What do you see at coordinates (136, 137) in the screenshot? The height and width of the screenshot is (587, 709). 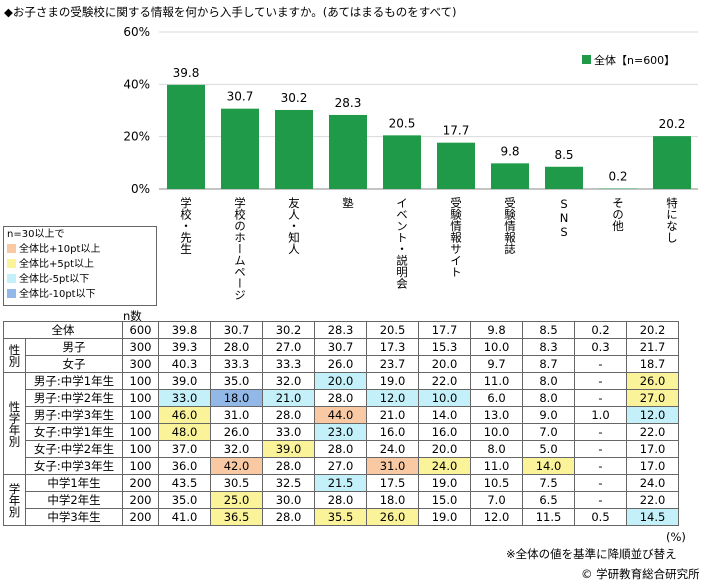 I see `y-tick-label: 20%` at bounding box center [136, 137].